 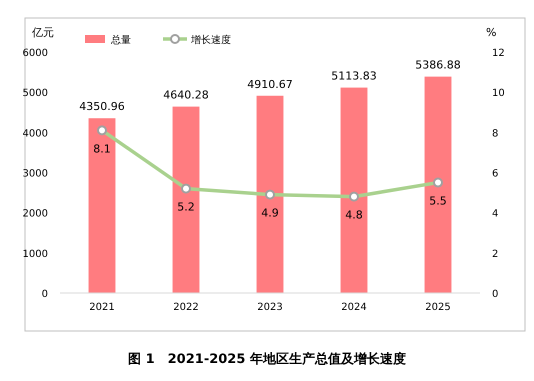 What do you see at coordinates (498, 94) in the screenshot?
I see `y2-tick-label: 10` at bounding box center [498, 94].